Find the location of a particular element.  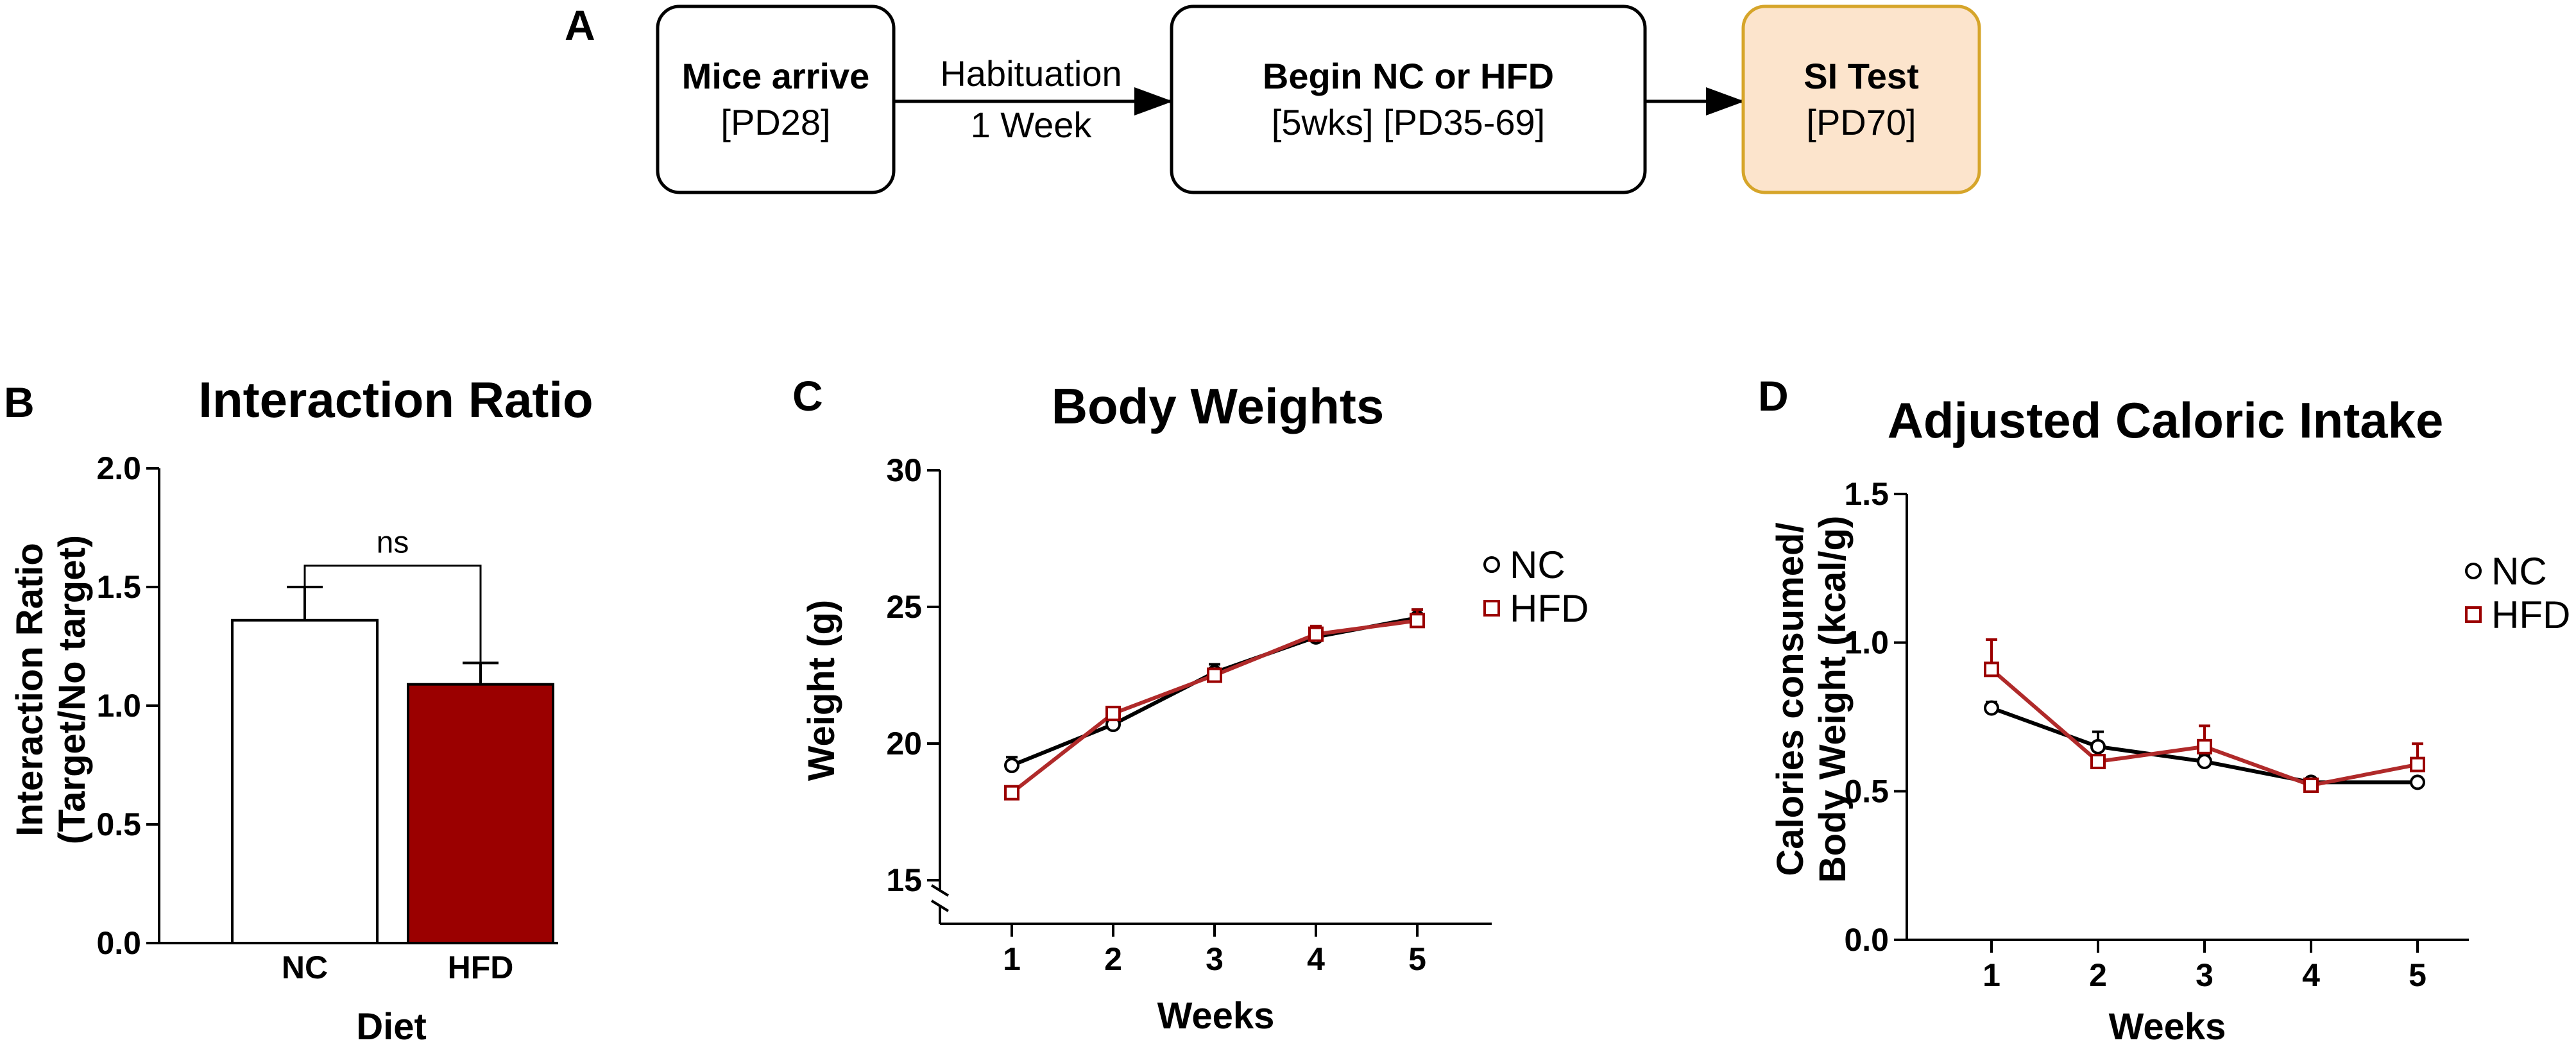

chart-c-xtick-label: 4 is located at coordinates (1316, 959).